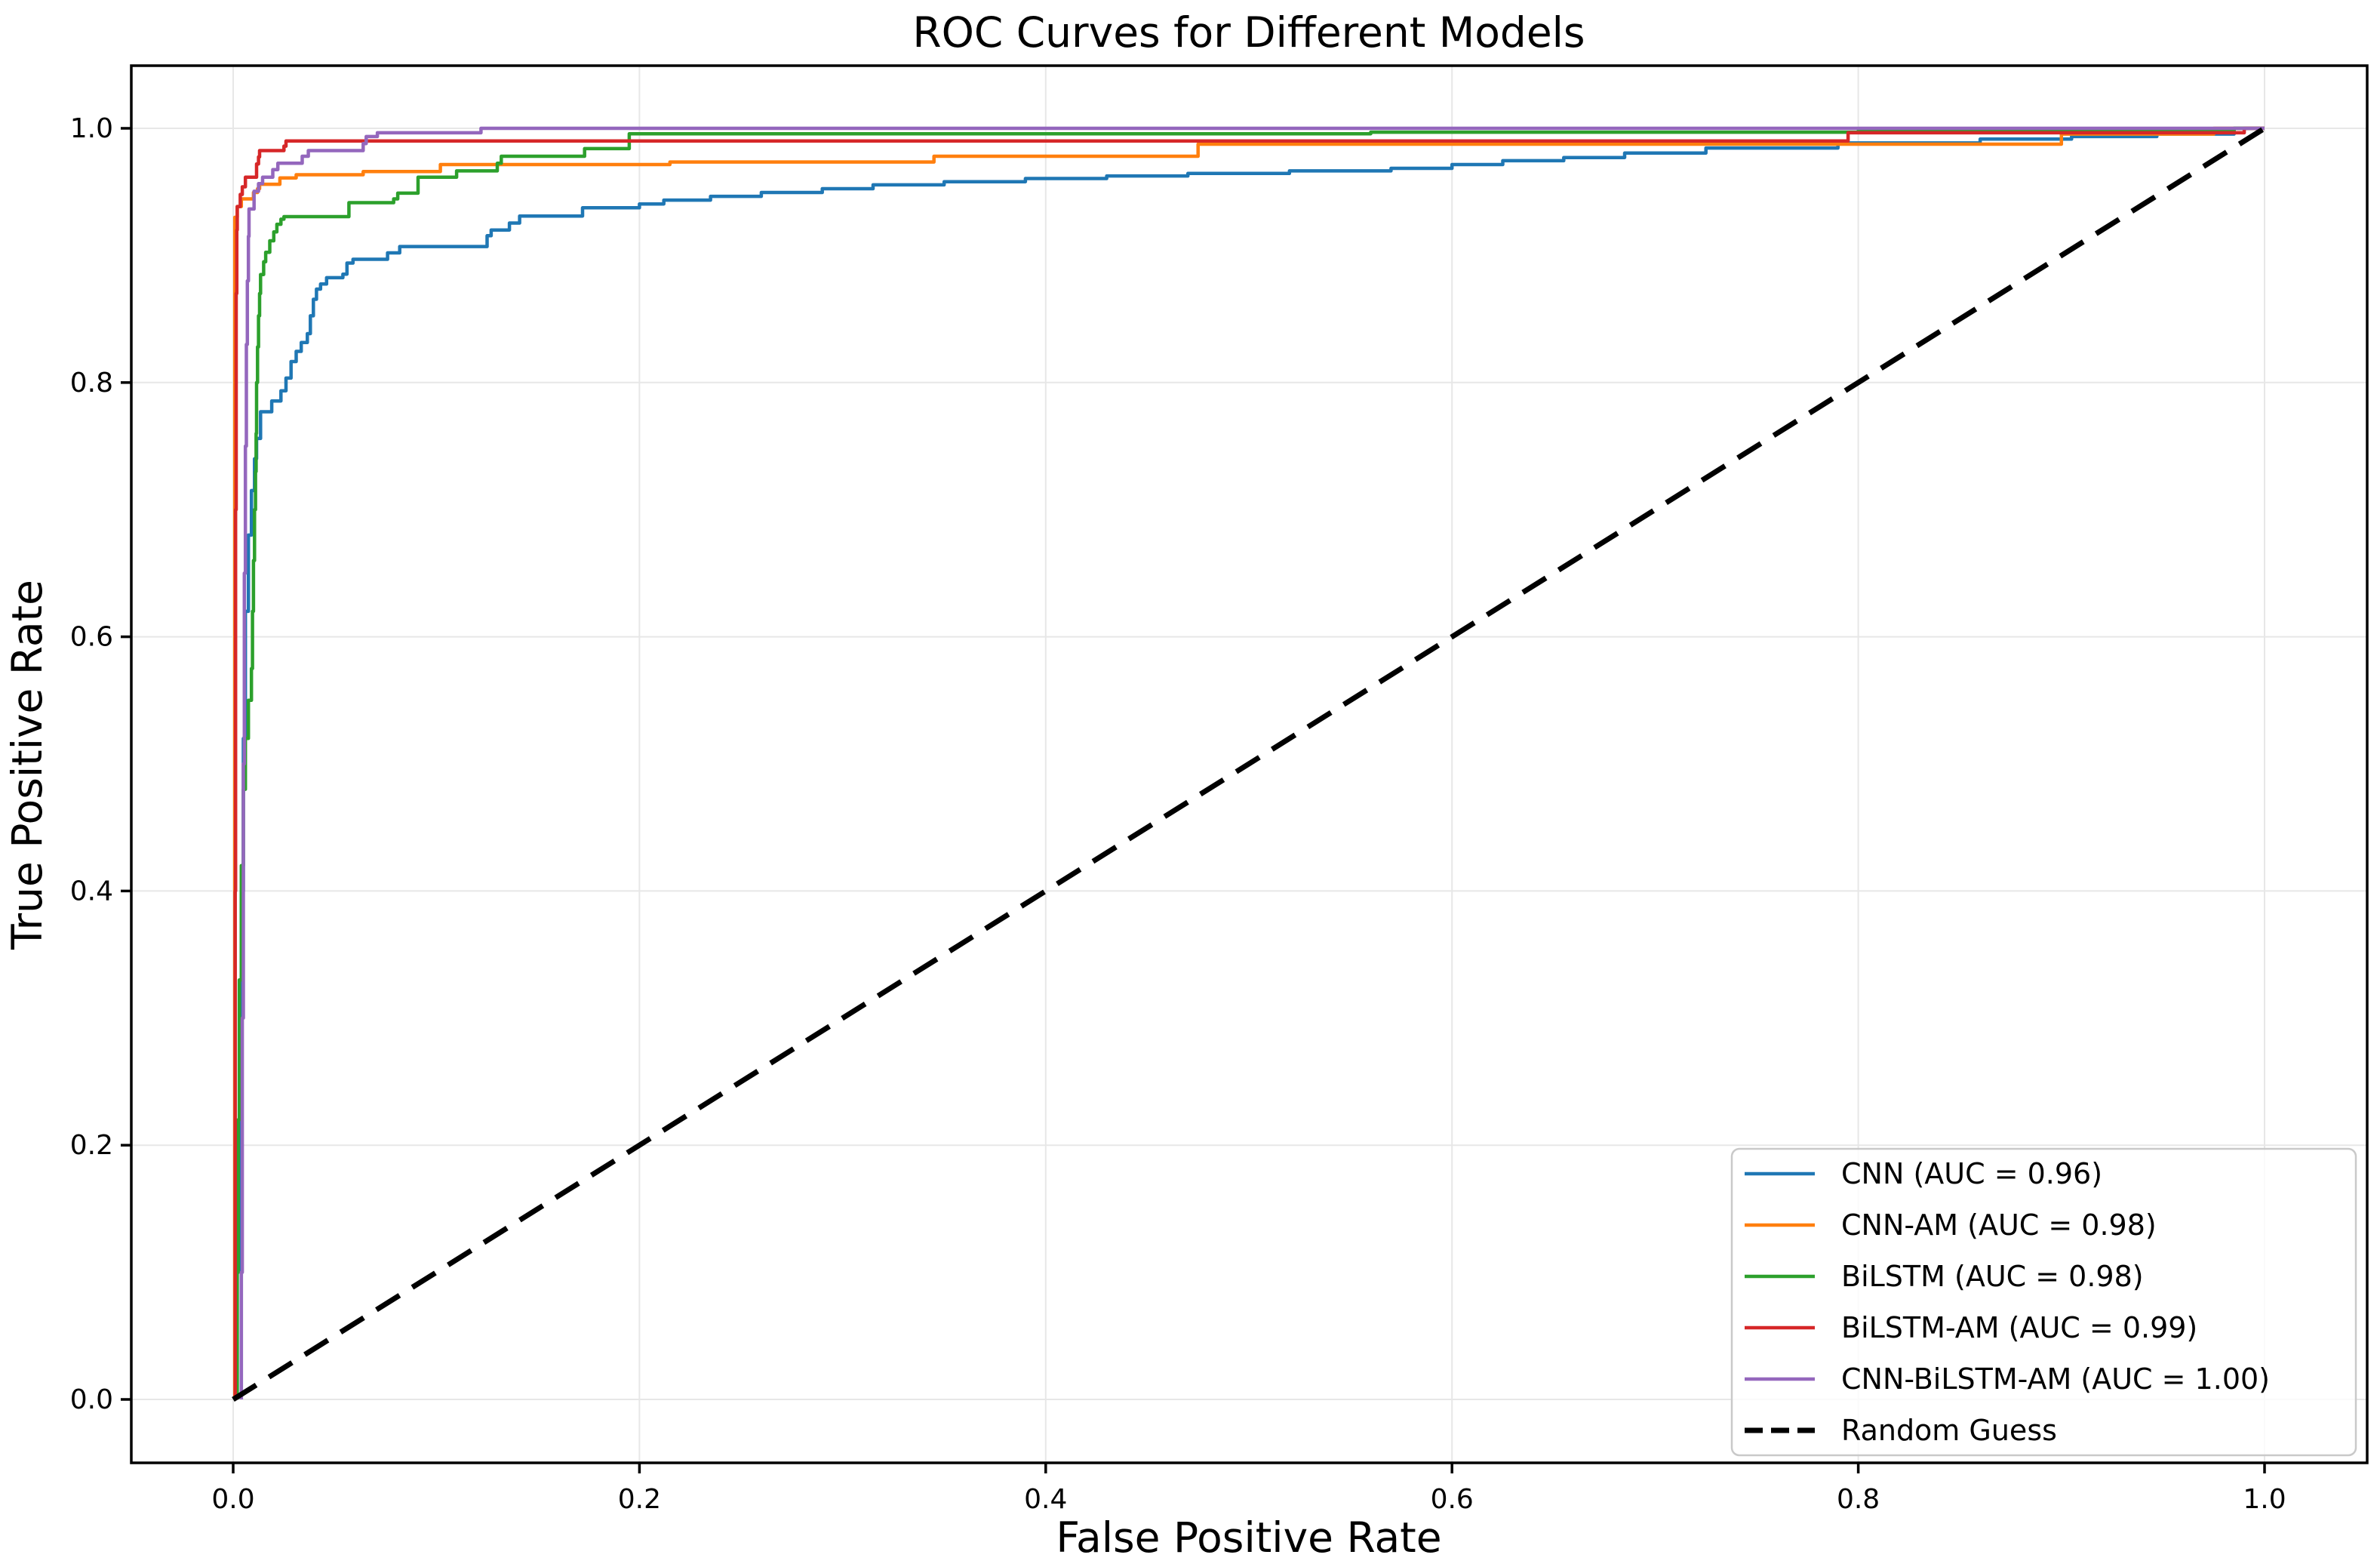  What do you see at coordinates (639, 1499) in the screenshot?
I see `x-tick-label: 0.2` at bounding box center [639, 1499].